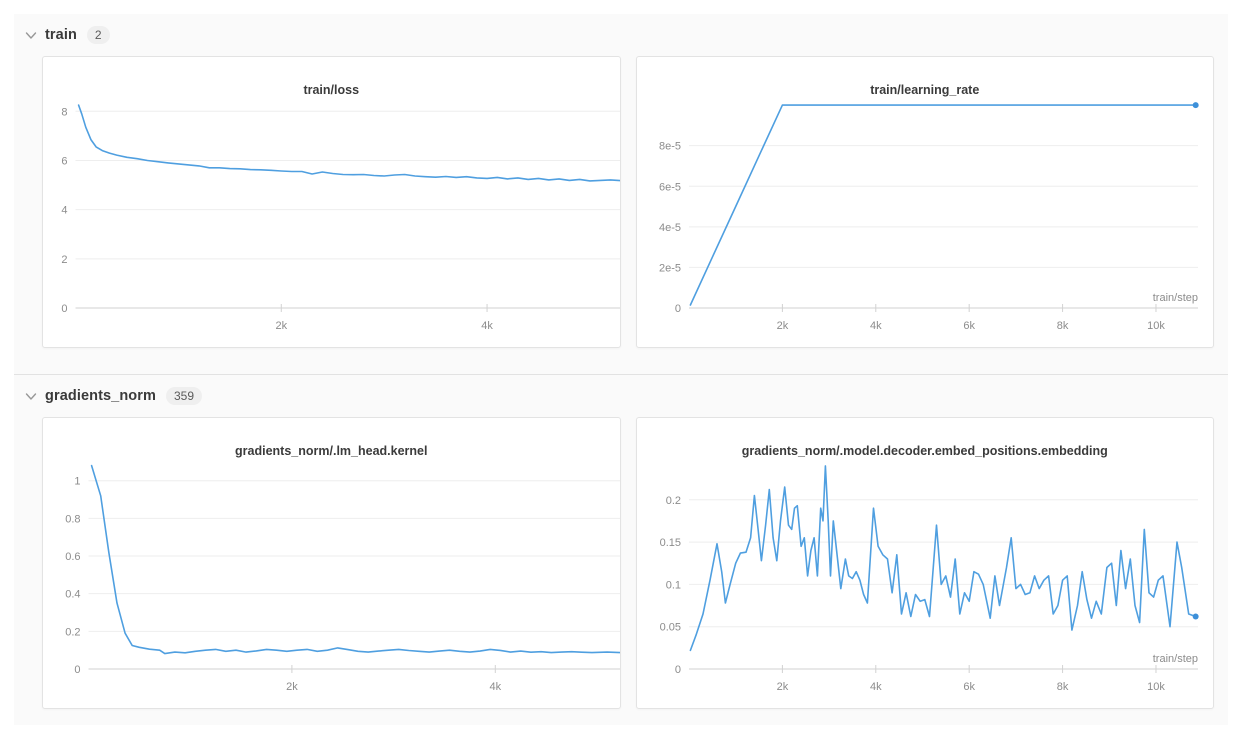  I want to click on line-chart-svg: 00.20.40.60.812k4k6k8k10ktrain/step, so click(342, 578).